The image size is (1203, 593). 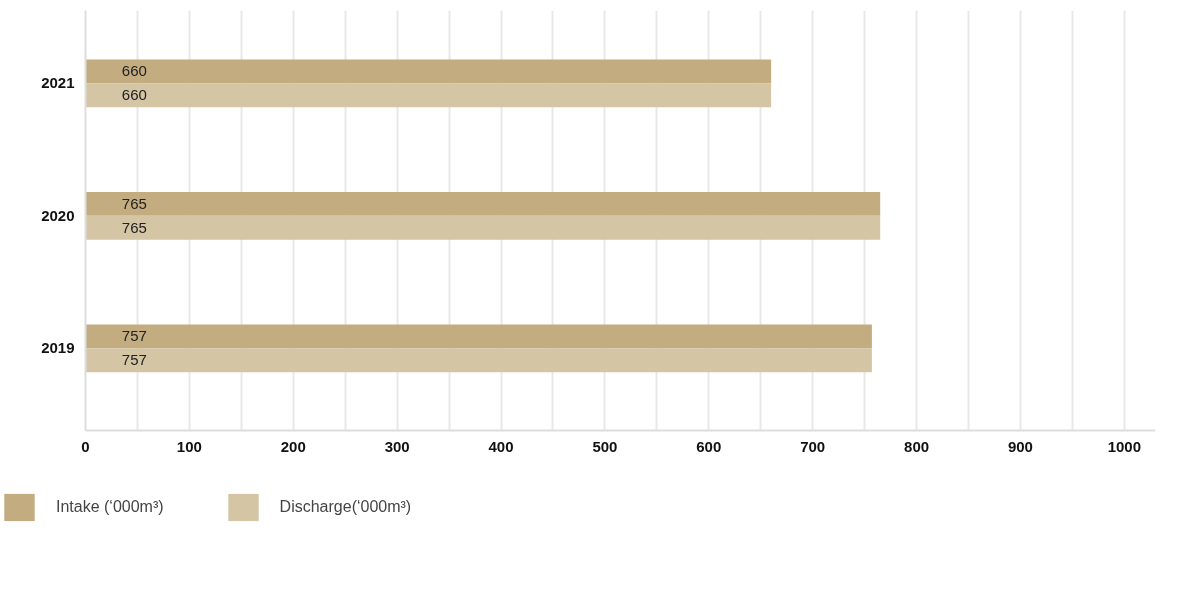 I want to click on y-tick-label: 2019, so click(x=58, y=348).